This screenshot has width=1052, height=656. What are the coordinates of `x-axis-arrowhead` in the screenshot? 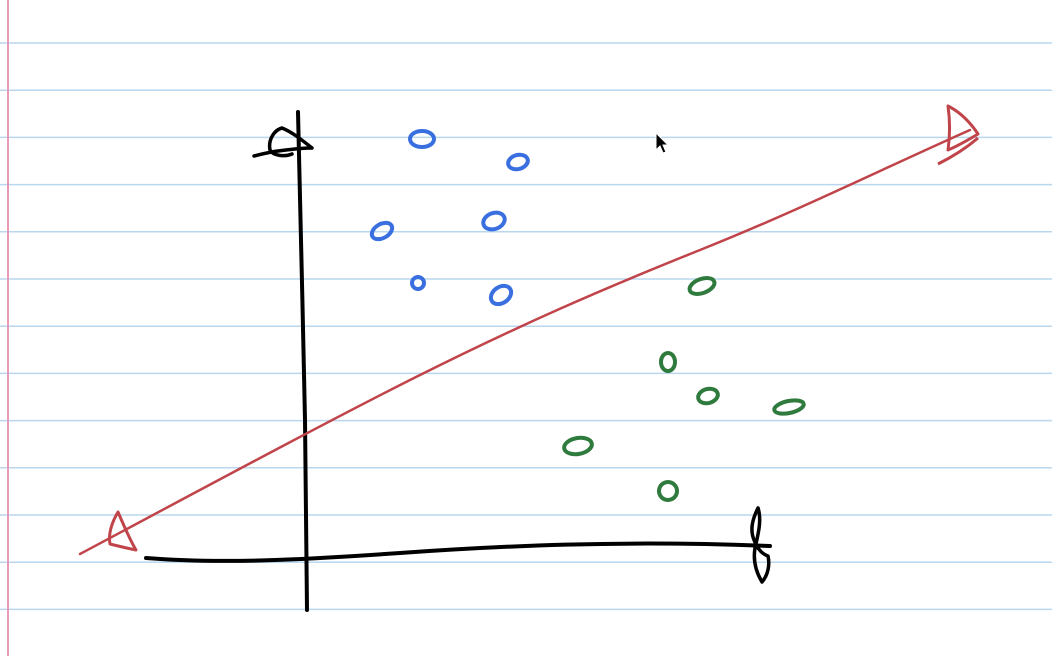 It's located at (760, 545).